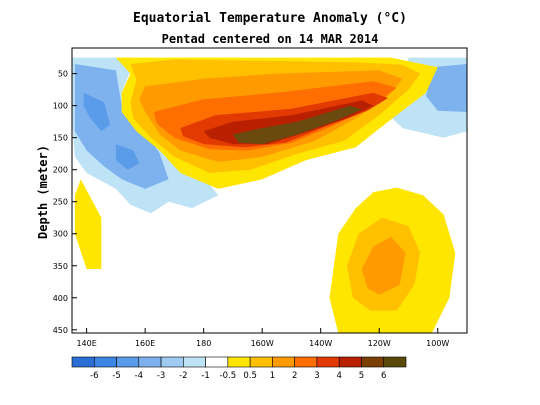 The width and height of the screenshot is (540, 405). What do you see at coordinates (270, 39) in the screenshot?
I see `chart-subtitle: Pentad centered on 14 MAR 2014` at bounding box center [270, 39].